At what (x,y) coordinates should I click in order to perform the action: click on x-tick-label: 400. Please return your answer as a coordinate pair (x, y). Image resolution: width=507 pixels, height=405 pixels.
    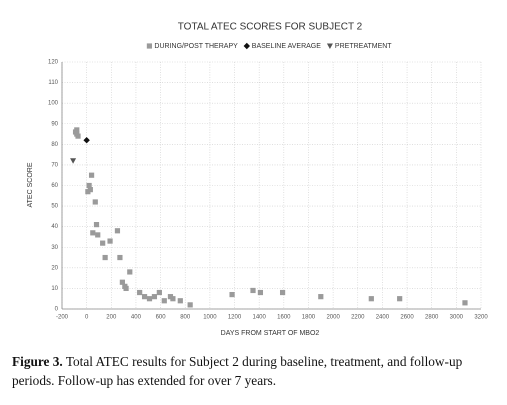
    Looking at the image, I should click on (136, 318).